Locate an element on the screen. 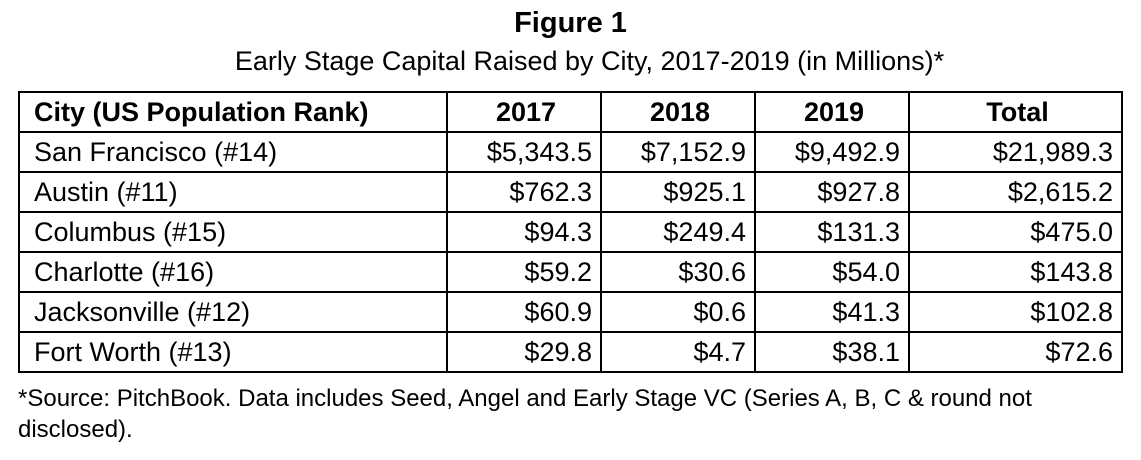  row-value-2019: $41.3 is located at coordinates (832, 312).